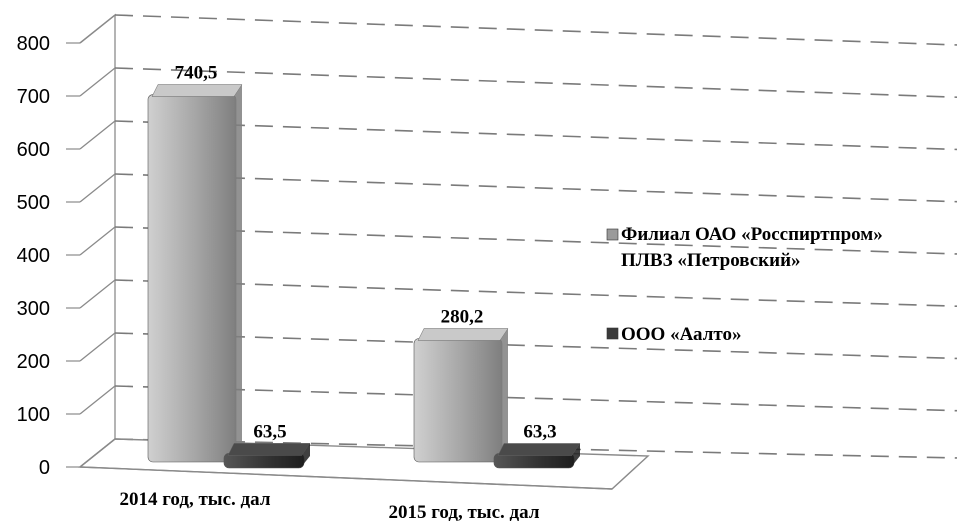 Image resolution: width=957 pixels, height=521 pixels. What do you see at coordinates (33, 97) in the screenshot?
I see `y-tick-label: 700` at bounding box center [33, 97].